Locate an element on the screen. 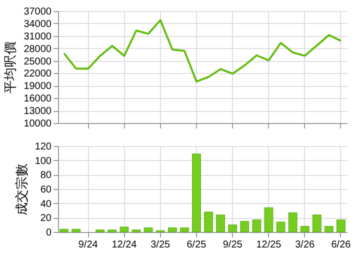 Image resolution: width=360 pixels, height=270 pixels. x-tick-label: 9/25 is located at coordinates (232, 245).